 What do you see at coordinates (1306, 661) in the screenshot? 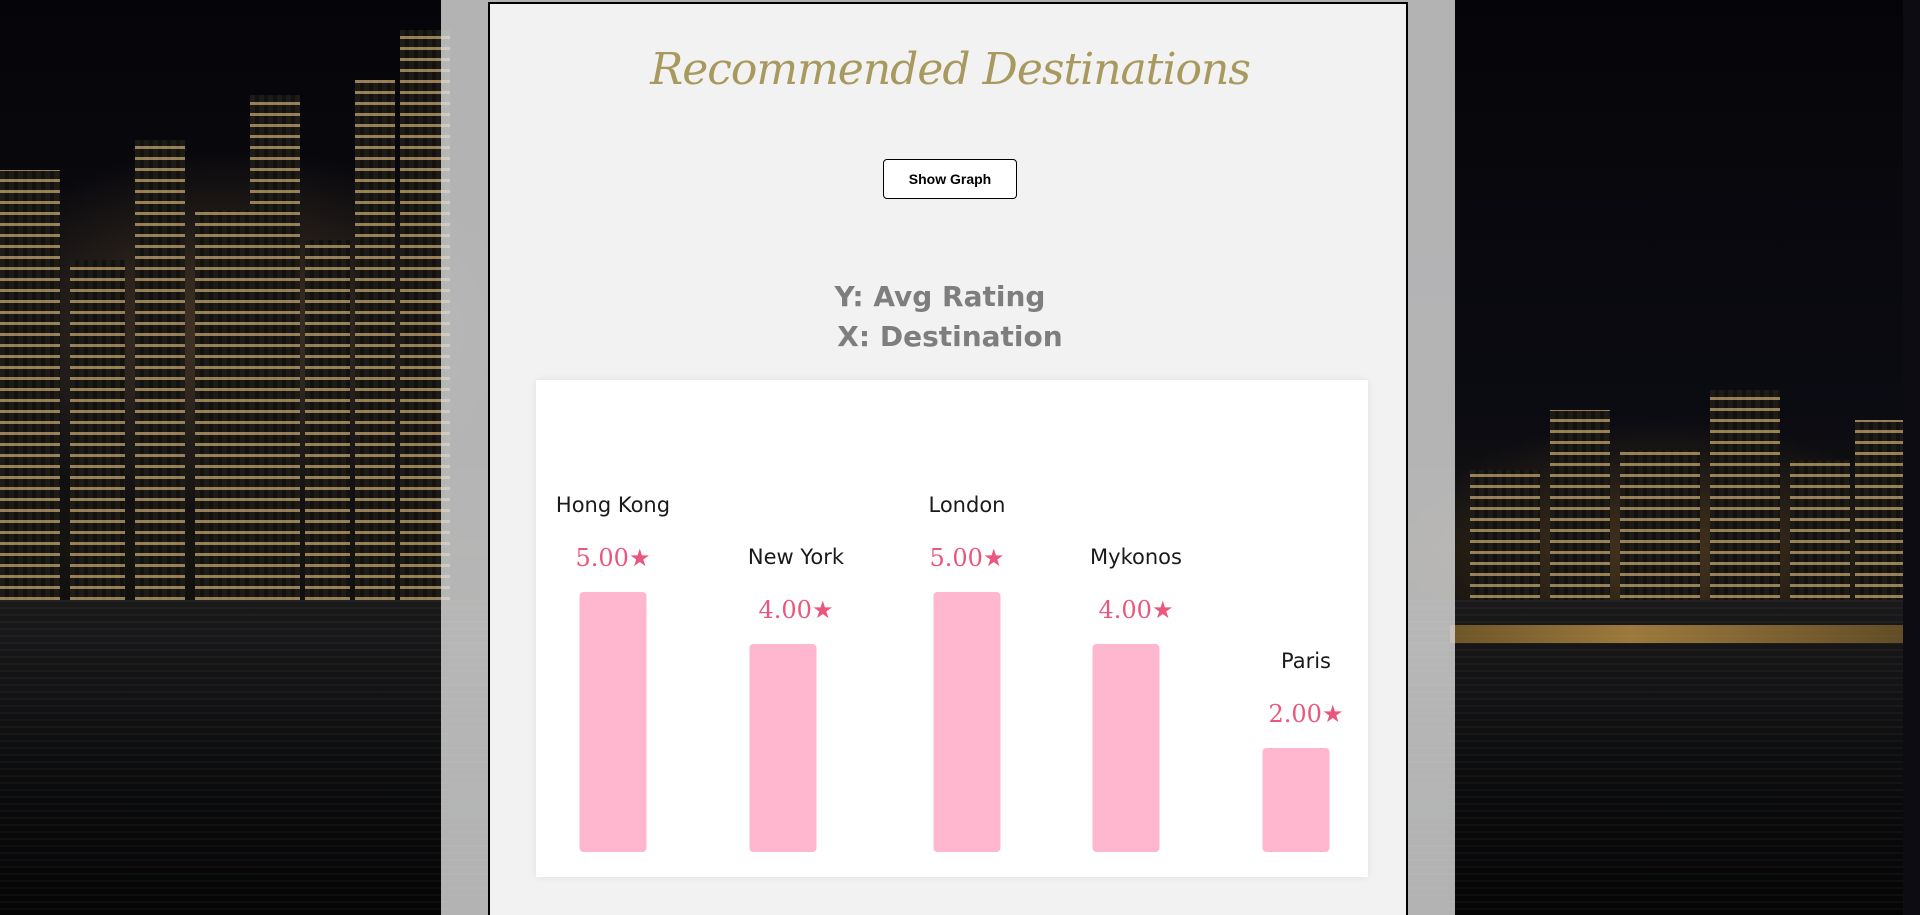
I see `category-label: Paris` at bounding box center [1306, 661].